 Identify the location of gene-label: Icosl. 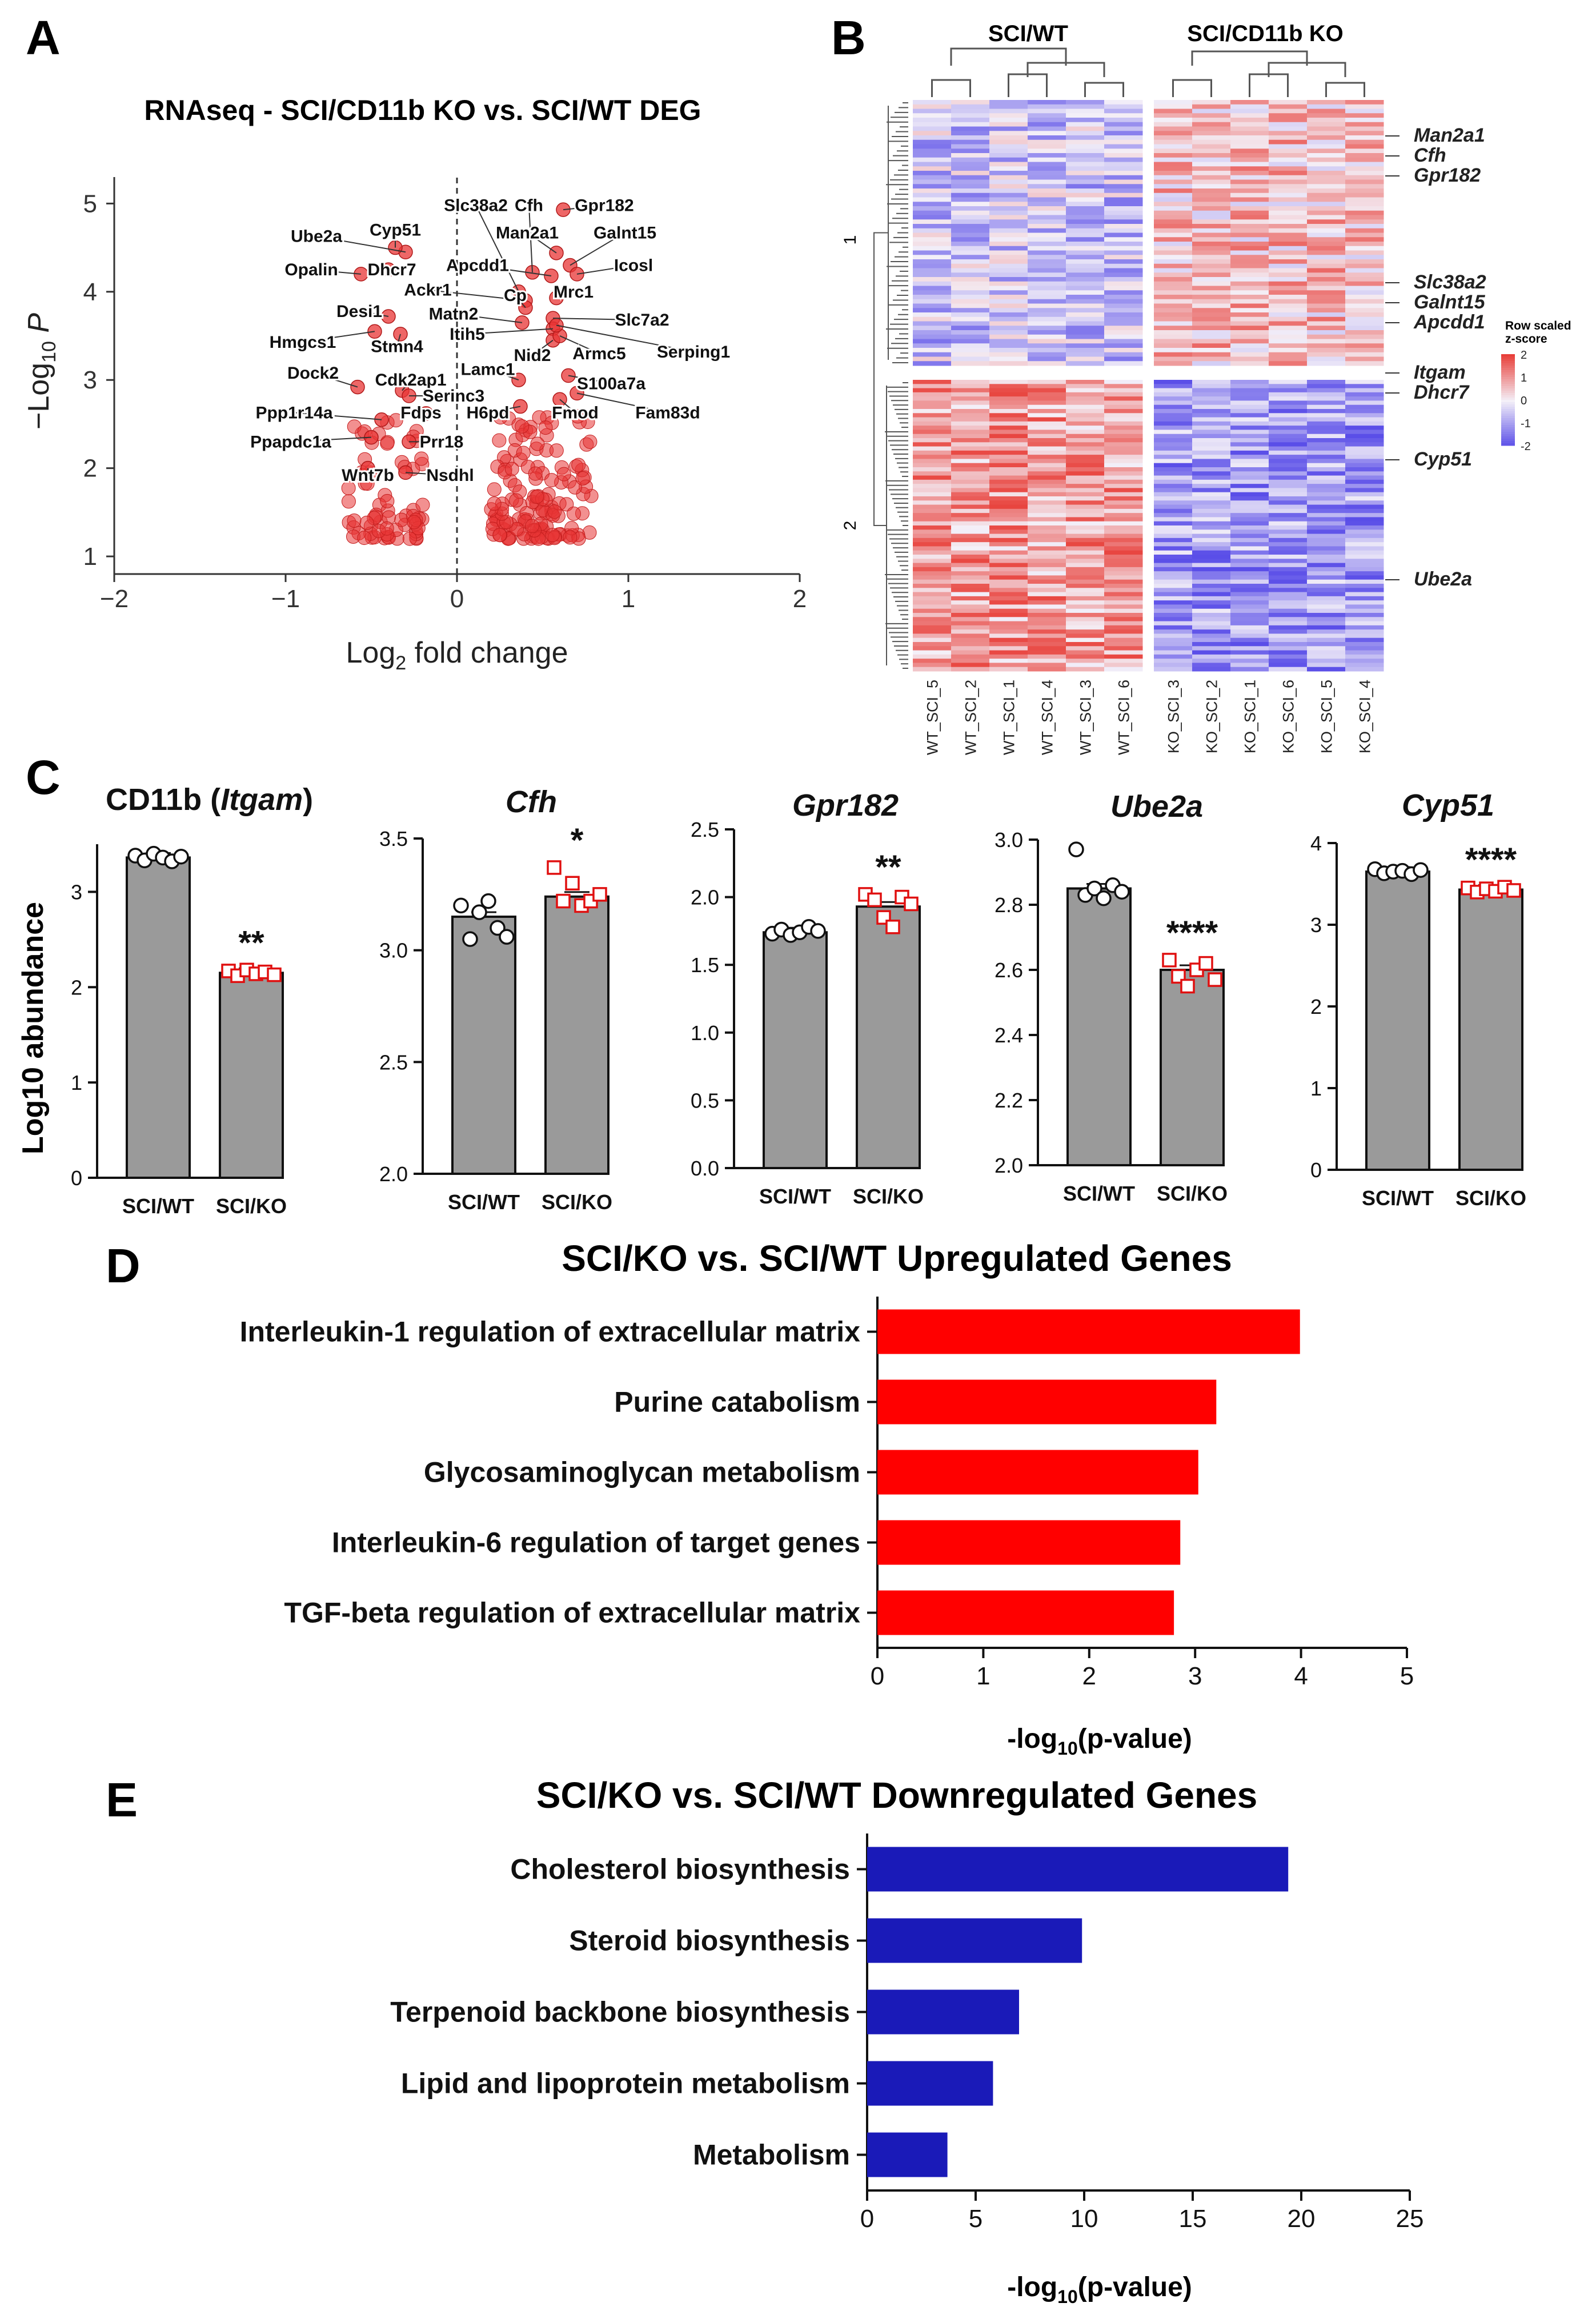
(633, 265).